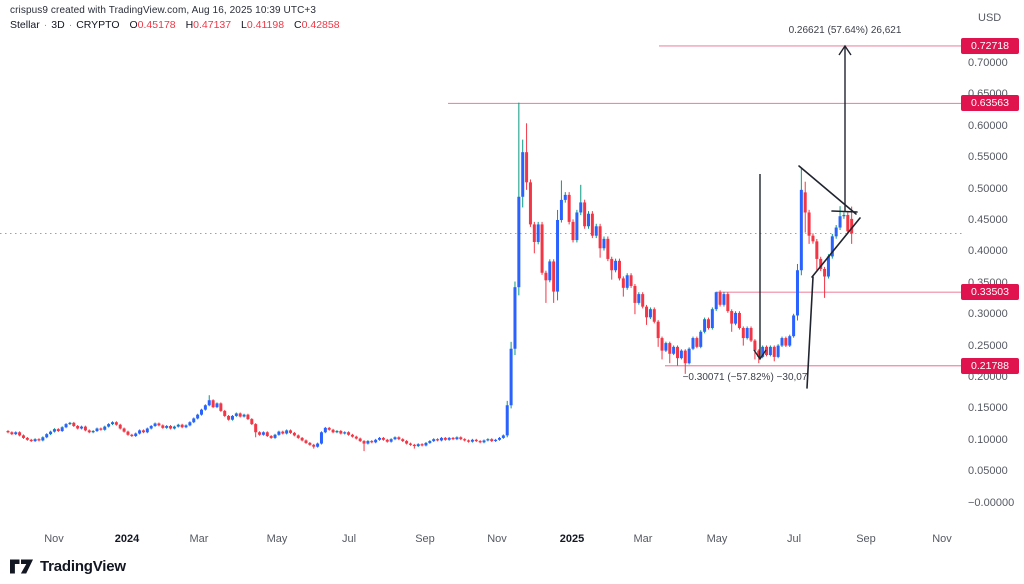 This screenshot has width=1024, height=584. What do you see at coordinates (988, 251) in the screenshot?
I see `price-tick-label: 0.40000` at bounding box center [988, 251].